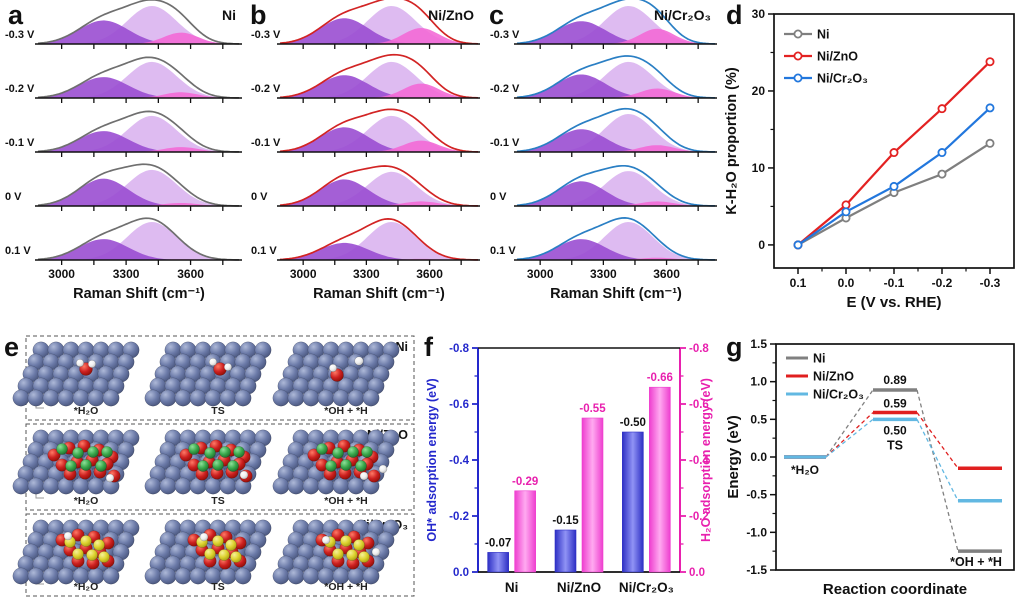 This screenshot has height=603, width=1024. Describe the element at coordinates (497, 15) in the screenshot. I see `panel-c-letter: c` at that location.